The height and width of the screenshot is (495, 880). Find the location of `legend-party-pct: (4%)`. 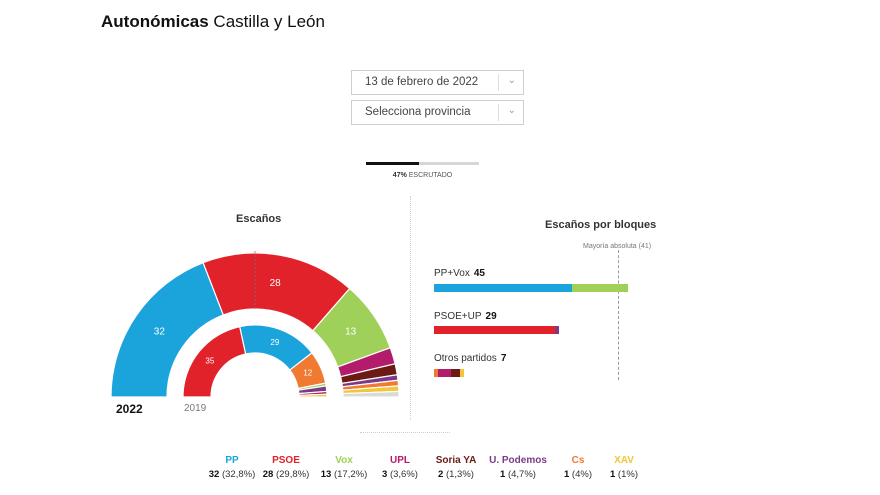

legend-party-pct: (4%) is located at coordinates (580, 474).